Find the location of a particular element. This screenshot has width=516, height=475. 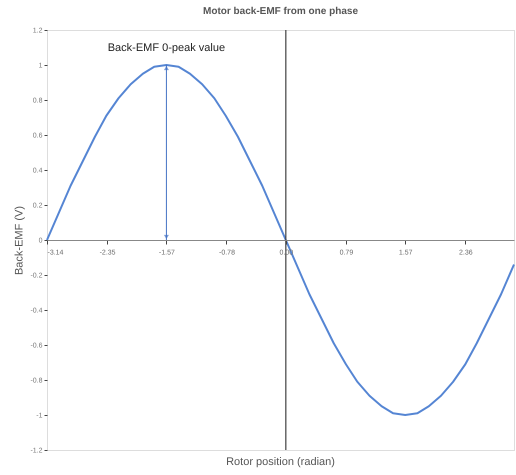

y-axis-title: Back-EMF (V) is located at coordinates (19, 241).